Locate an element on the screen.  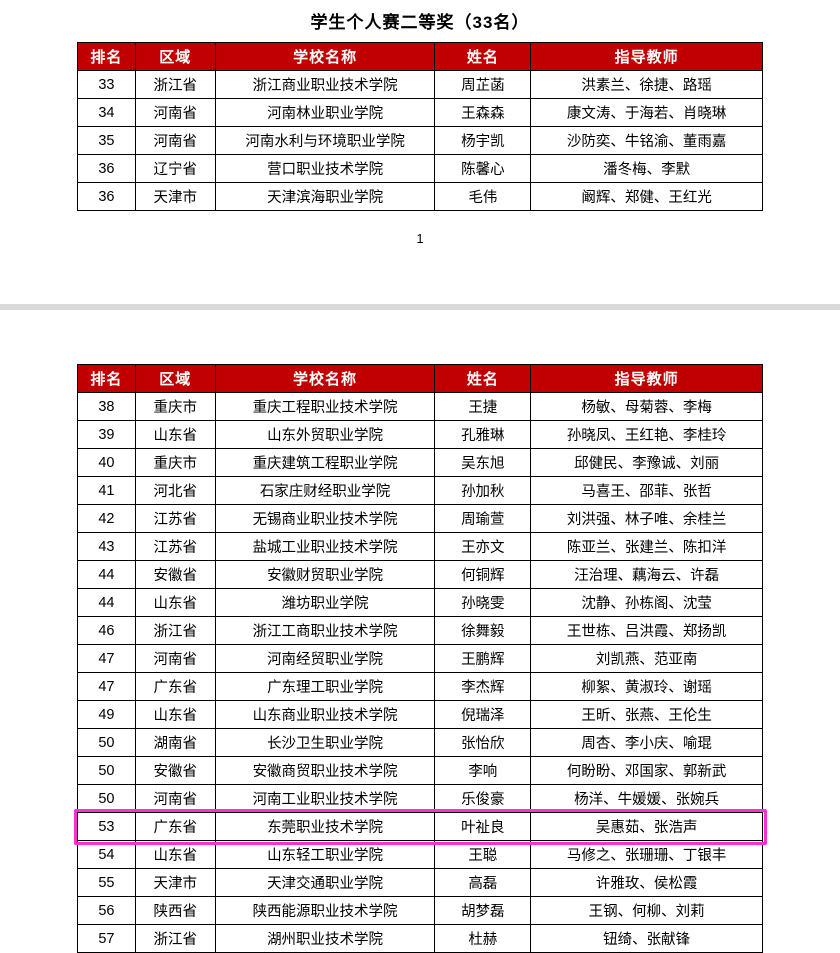
table-row: 39 山东省 山东外贸职业学院 孔雅琳 孙晓凤、王红艳、李桂玲 is located at coordinates (420, 434).